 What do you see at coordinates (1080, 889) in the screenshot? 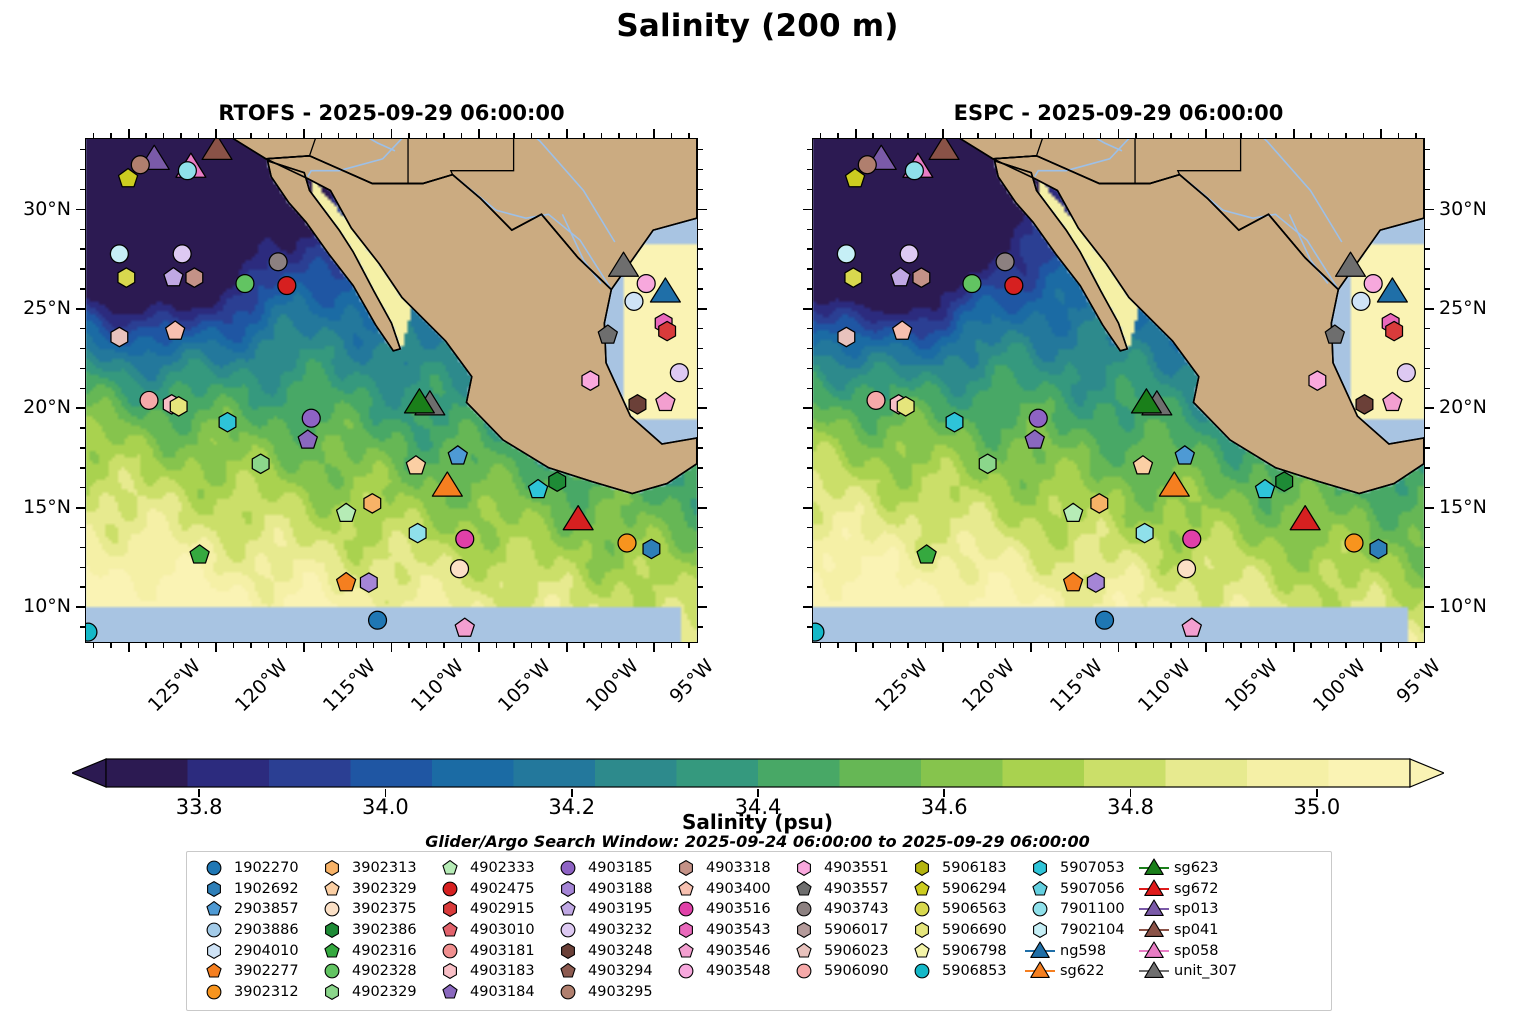
I see `legend-item: 5907056` at bounding box center [1080, 889].